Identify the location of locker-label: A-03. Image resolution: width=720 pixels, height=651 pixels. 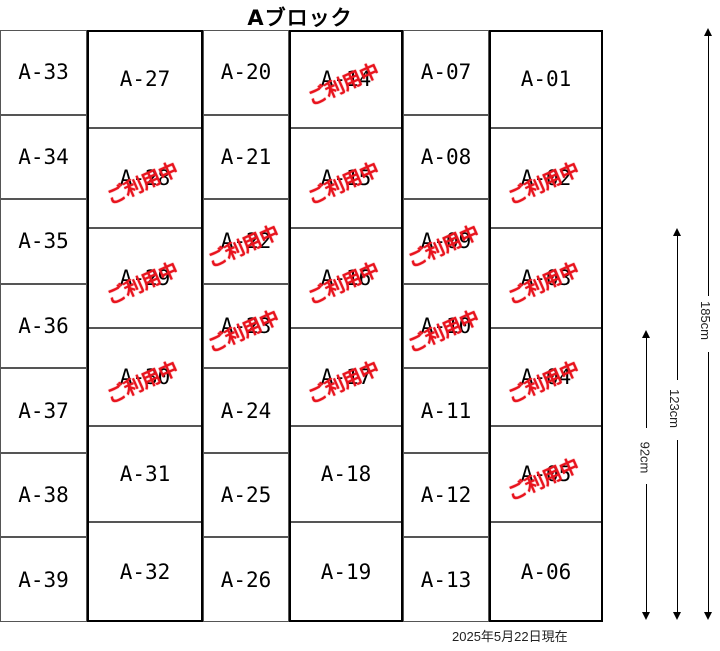
(546, 278).